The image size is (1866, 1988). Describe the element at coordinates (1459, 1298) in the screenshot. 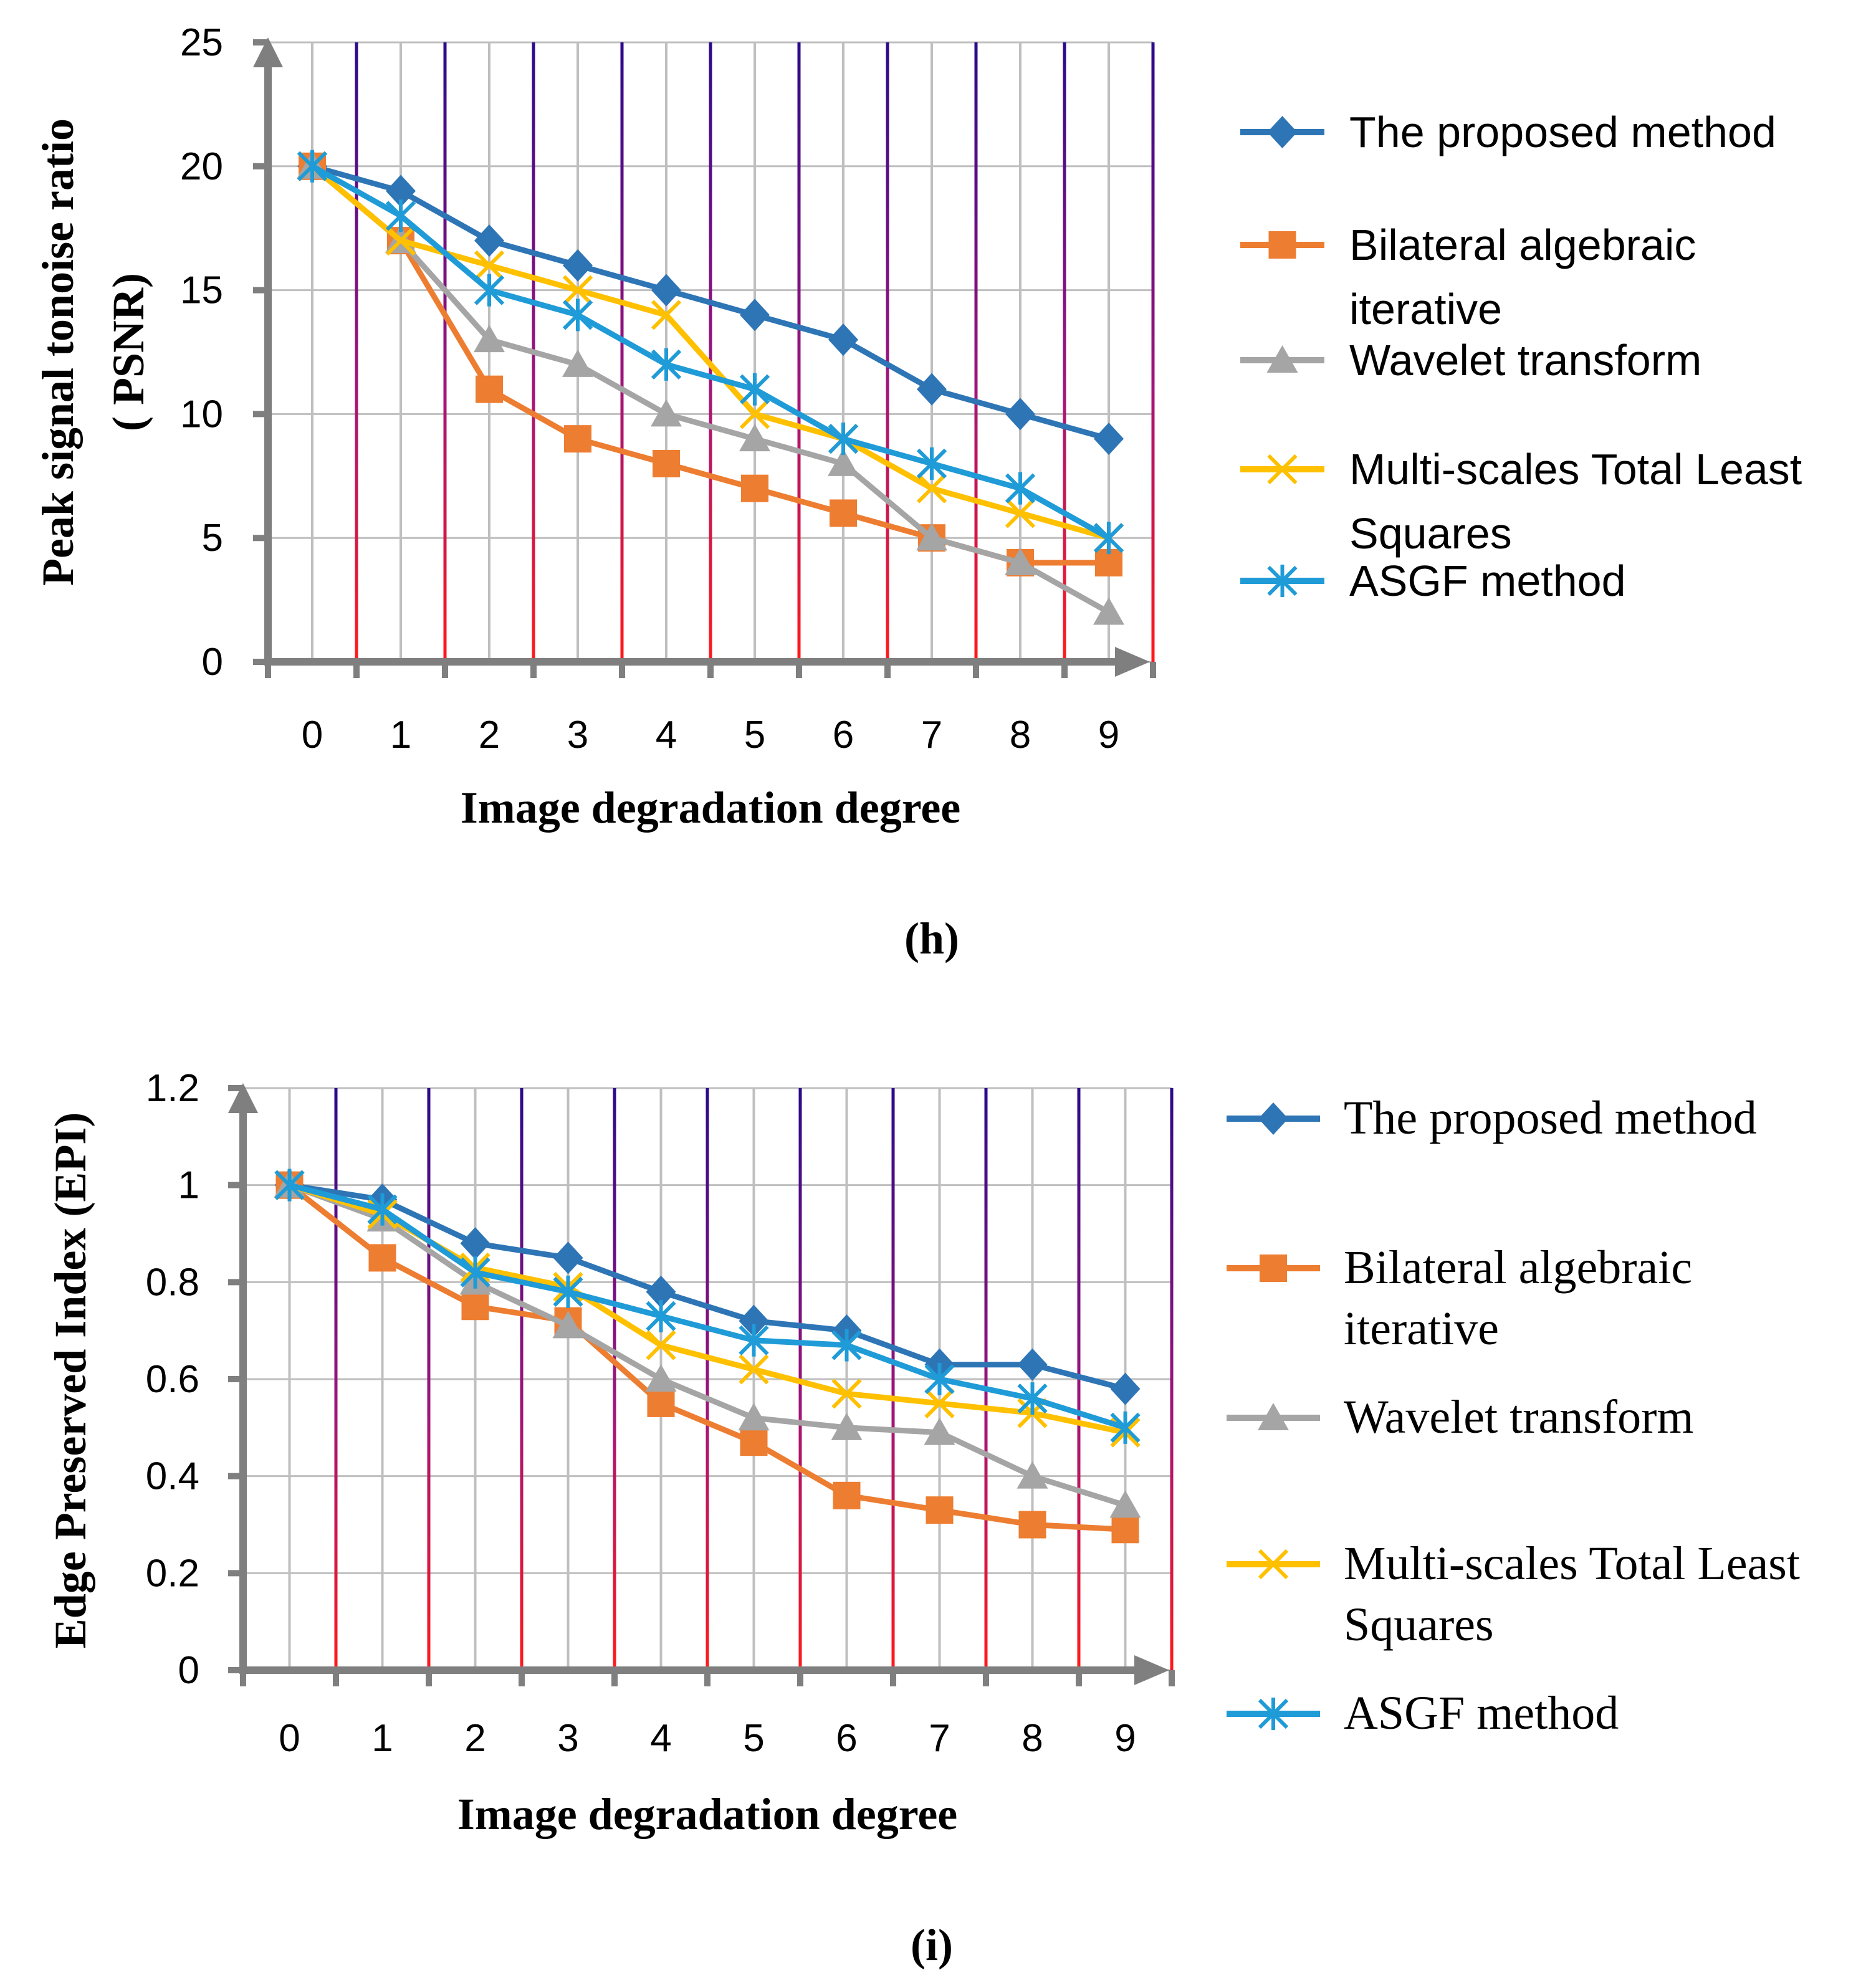

I see `legend-item: Bilateral algebraic iterative` at that location.